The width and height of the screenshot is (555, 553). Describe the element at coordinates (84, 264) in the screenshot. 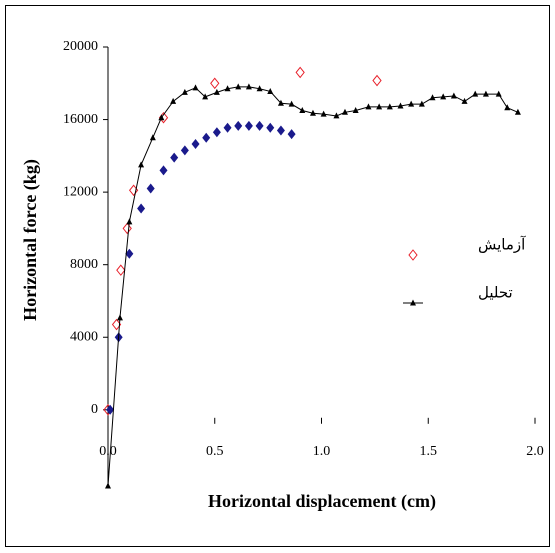

I see `y-tick-label: 8000` at that location.